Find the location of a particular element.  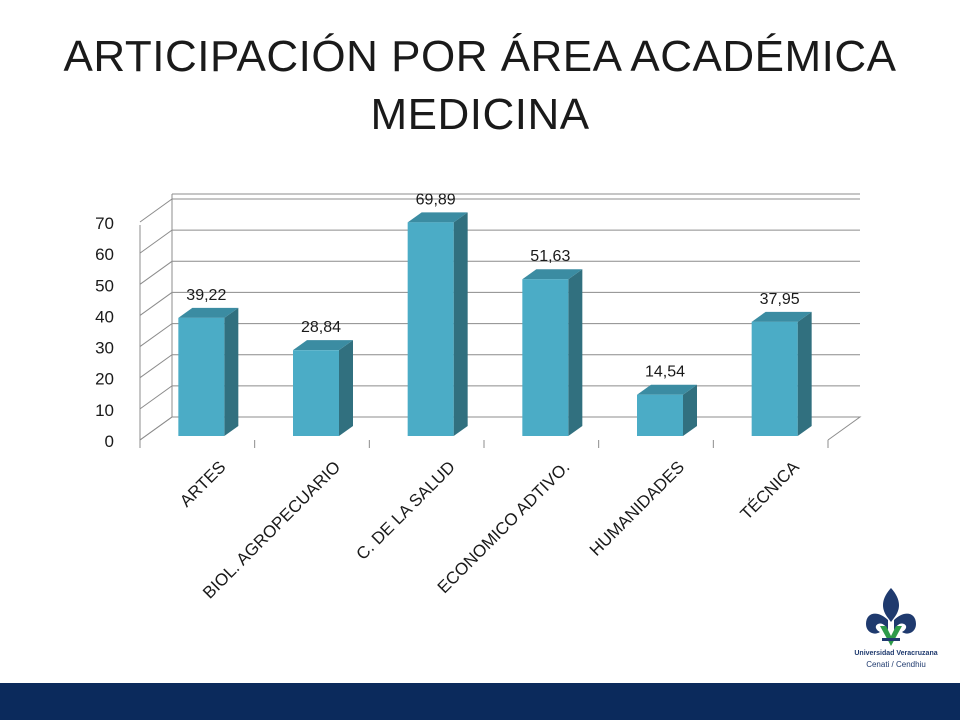

x-category-label: ECONOMICO ADTIVO. is located at coordinates (504, 527).